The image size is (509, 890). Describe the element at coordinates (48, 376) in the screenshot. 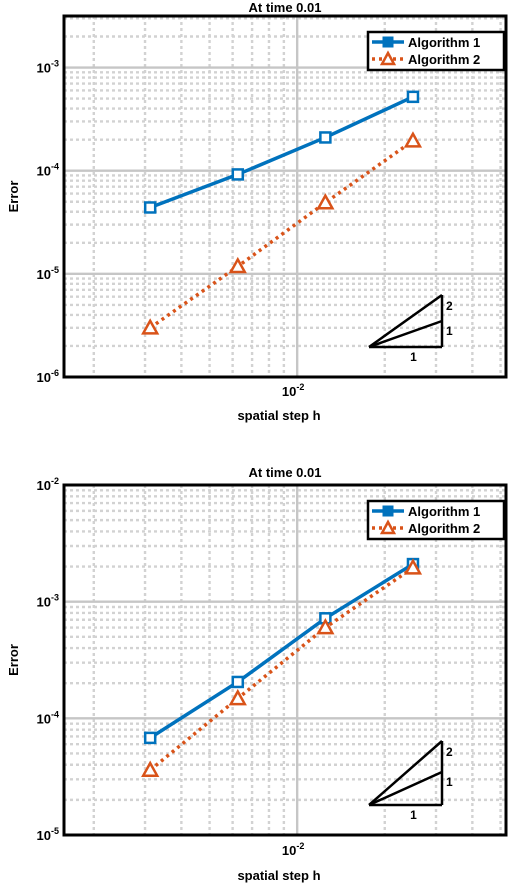

I see `y-tick-label: 10⁻⁶` at that location.